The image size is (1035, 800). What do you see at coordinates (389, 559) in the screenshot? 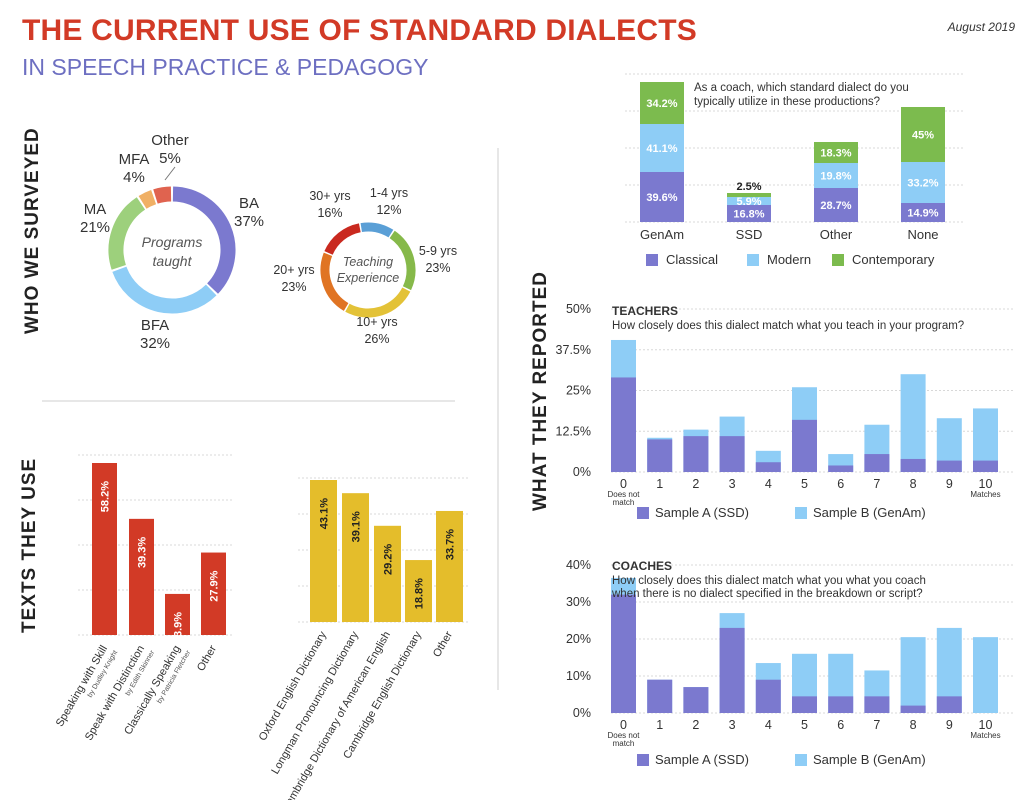
I see `bar-value-label: 29.2%` at bounding box center [389, 559].